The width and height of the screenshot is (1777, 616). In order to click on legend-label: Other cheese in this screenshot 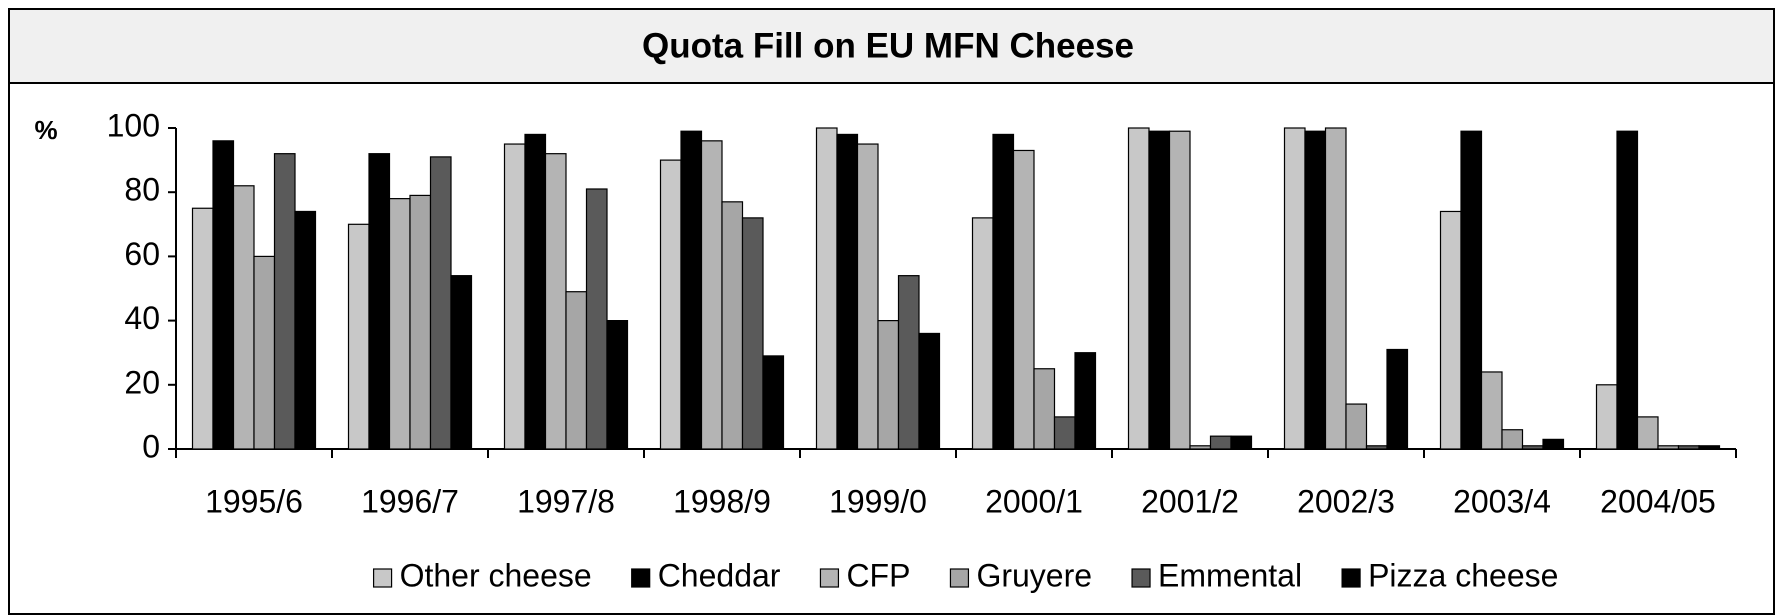, I will do `click(496, 575)`.